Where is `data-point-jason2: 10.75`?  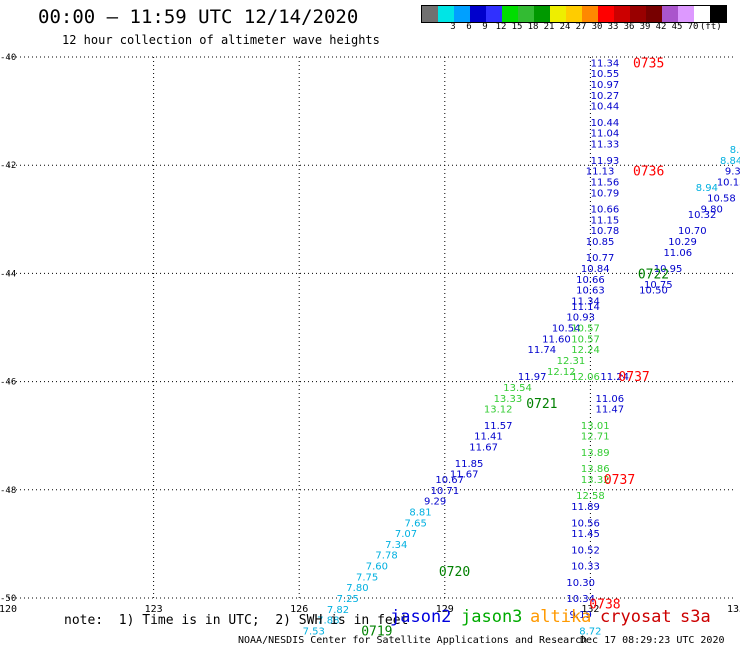 data-point-jason2: 10.75 is located at coordinates (658, 285).